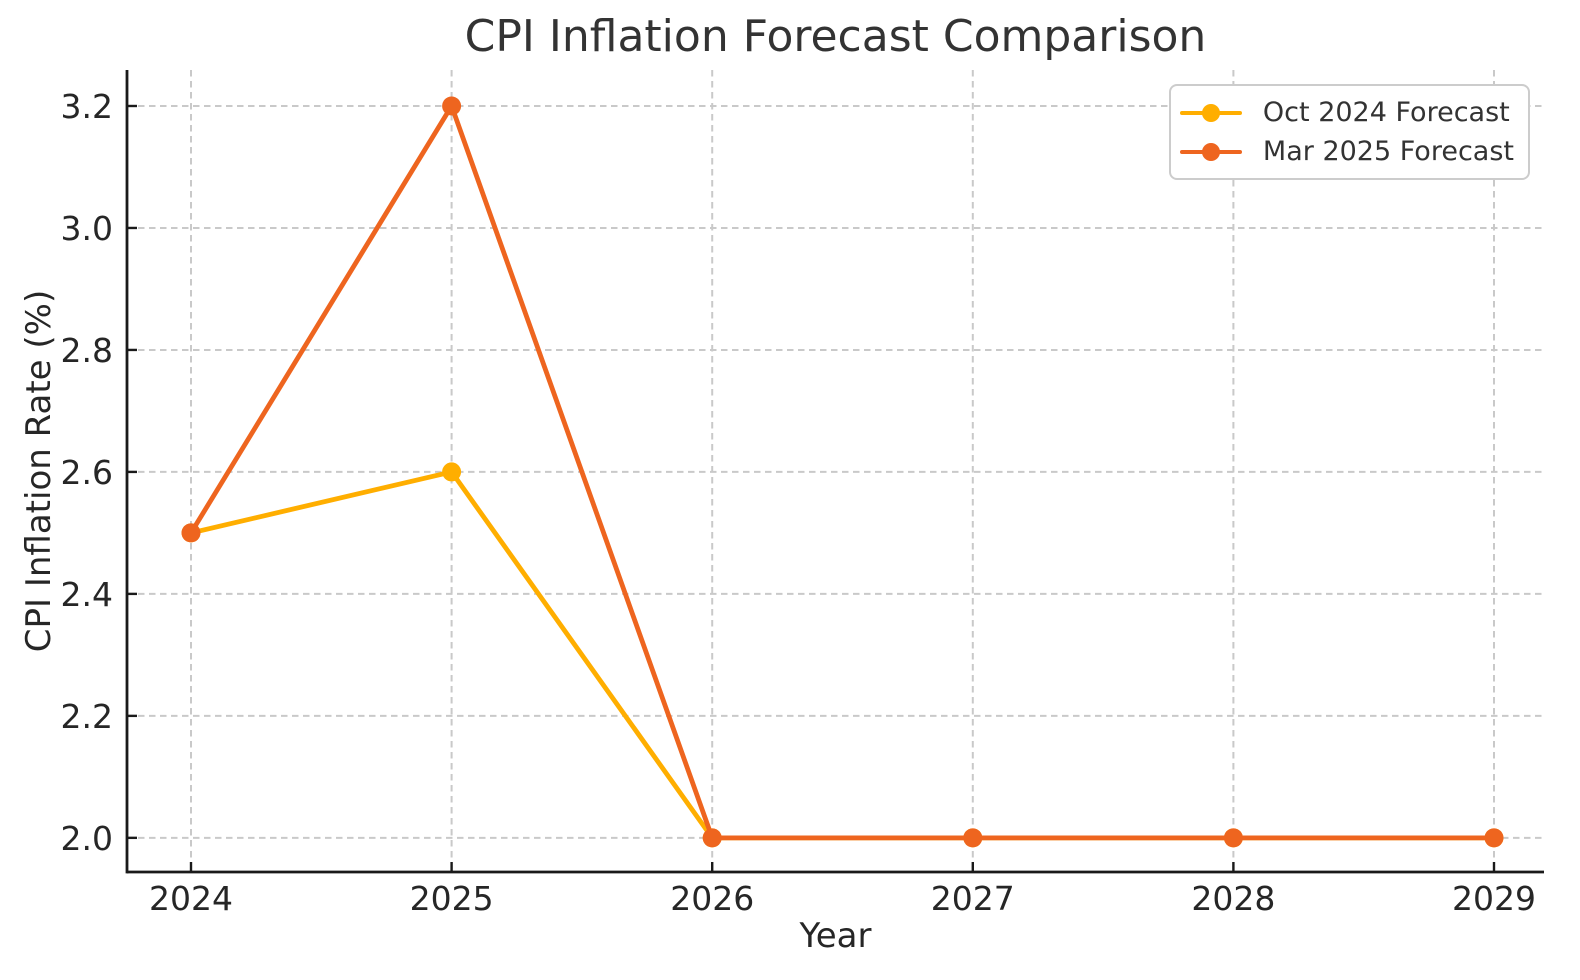 This screenshot has width=1580, height=980. What do you see at coordinates (1386, 112) in the screenshot?
I see `legend-label-oct-2024-forecast: Oct 2024 Forecast` at bounding box center [1386, 112].